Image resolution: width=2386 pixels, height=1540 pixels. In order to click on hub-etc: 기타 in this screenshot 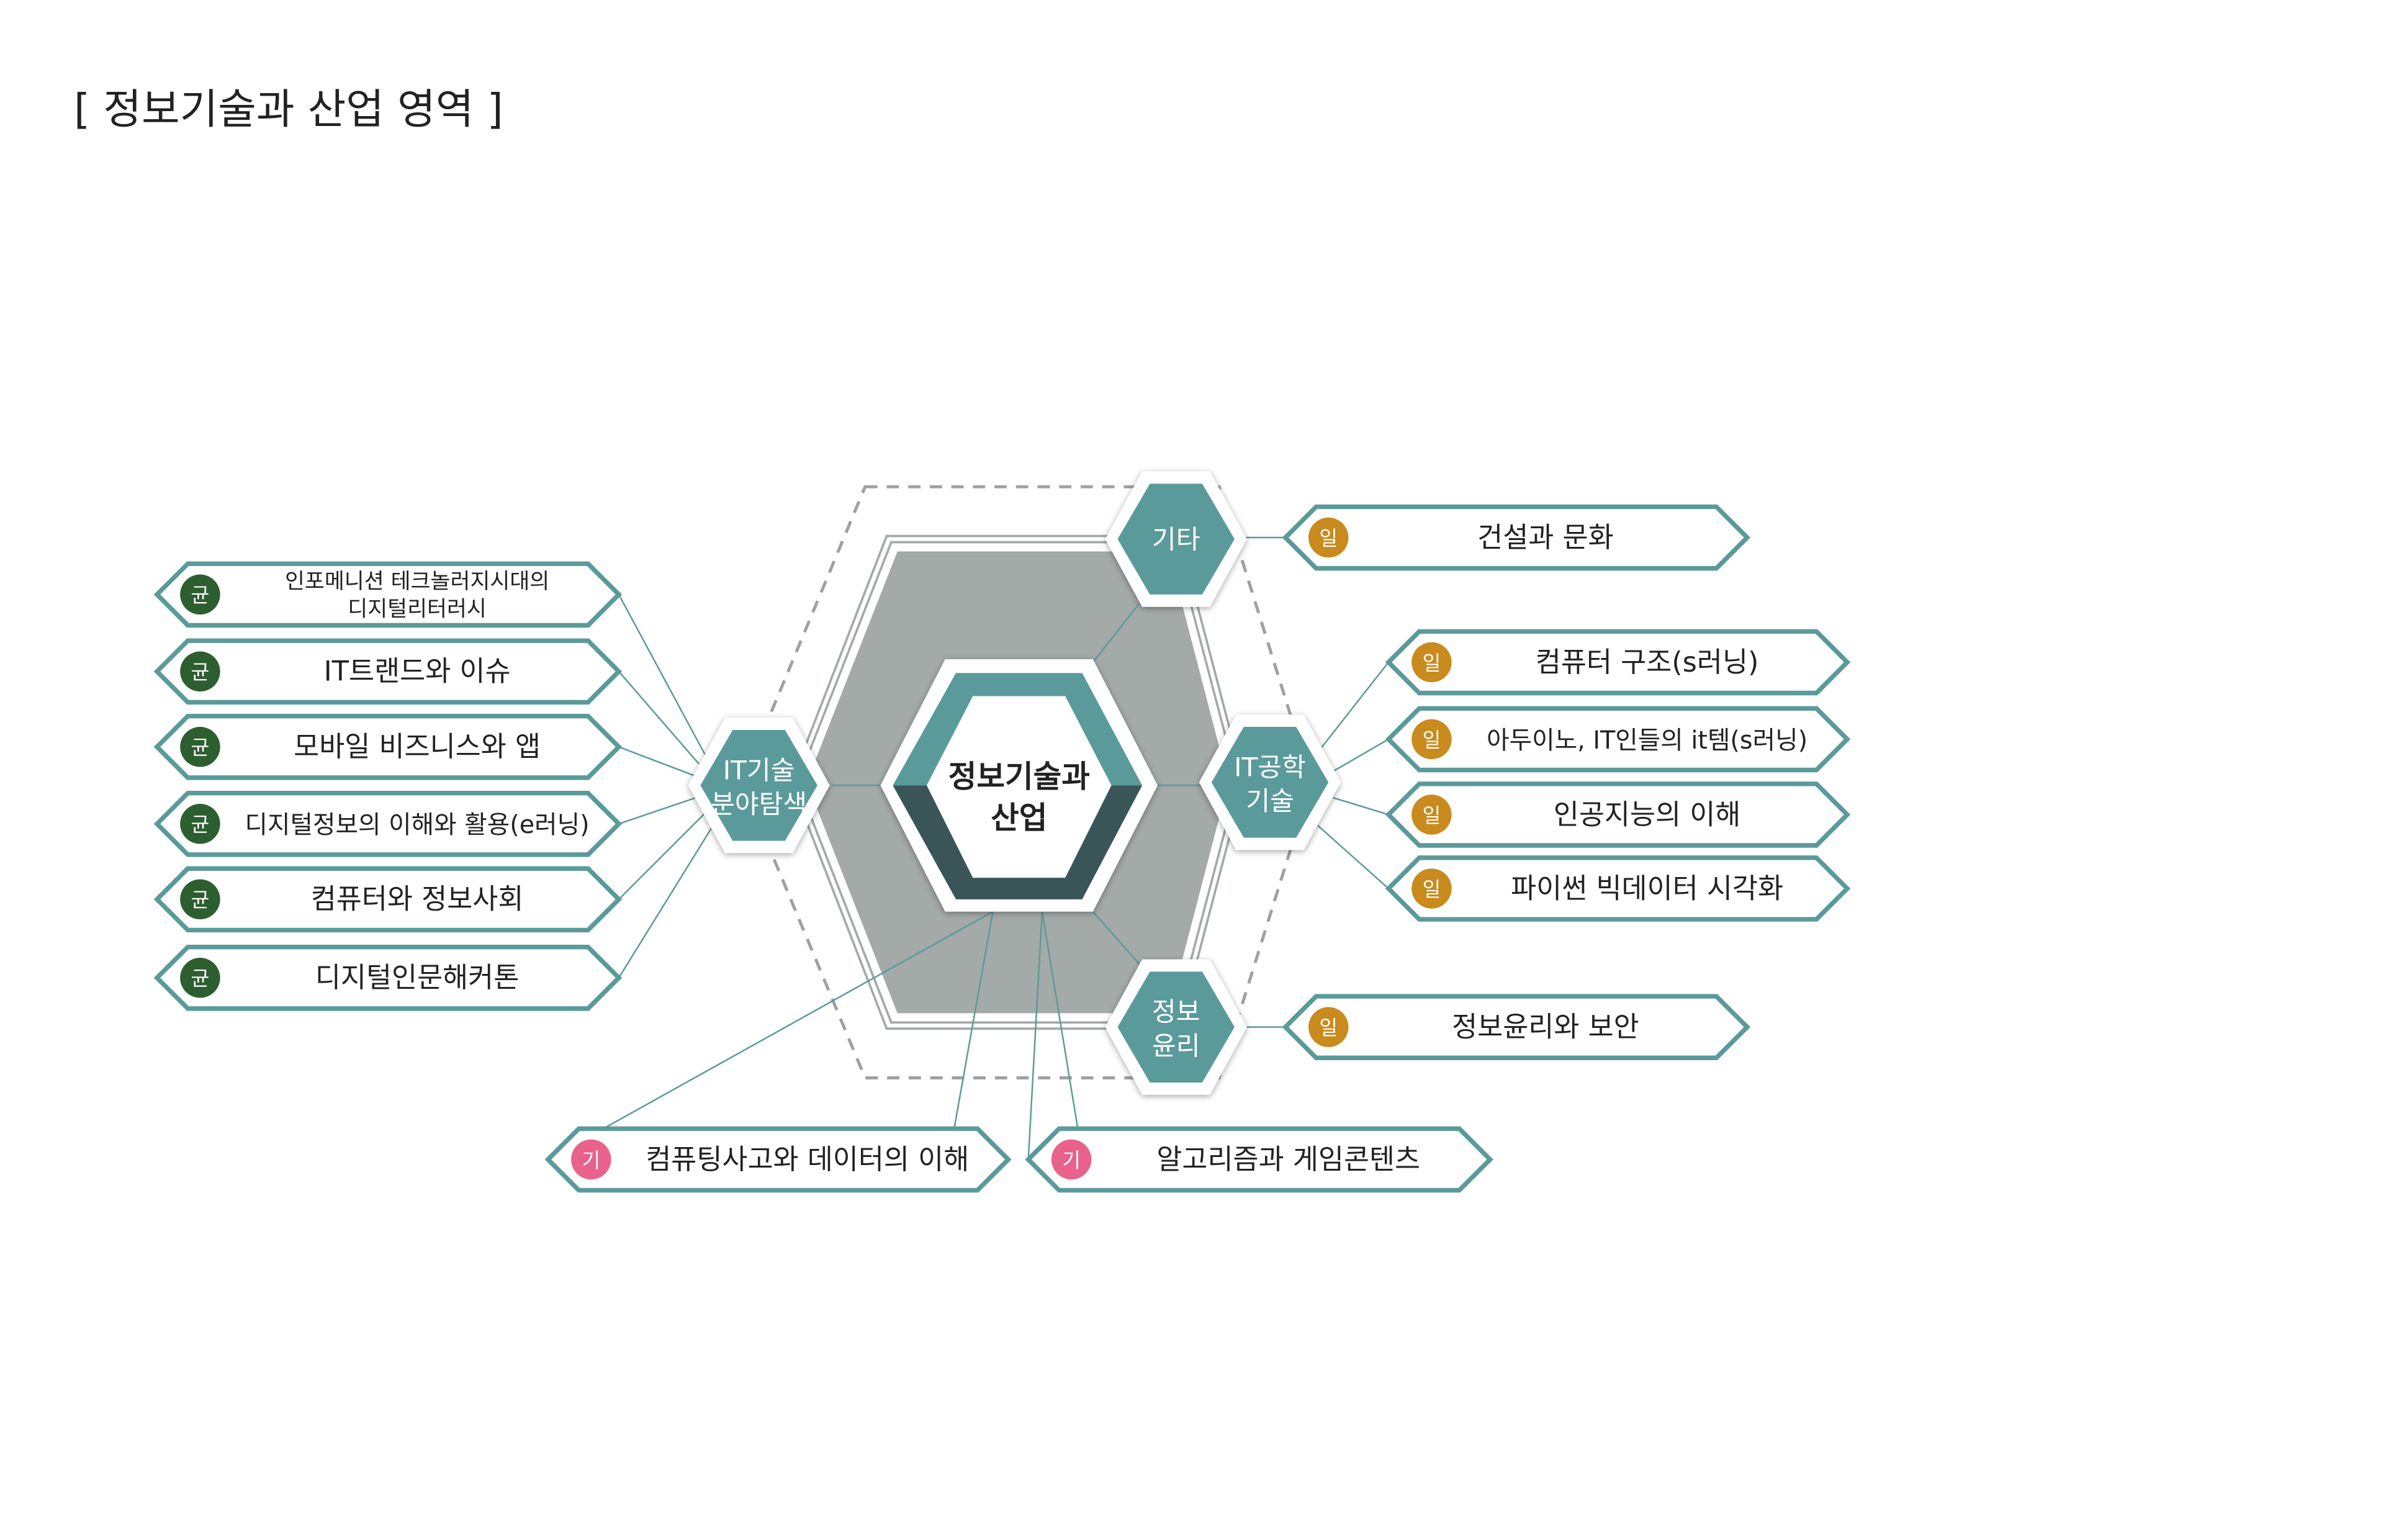, I will do `click(1176, 539)`.